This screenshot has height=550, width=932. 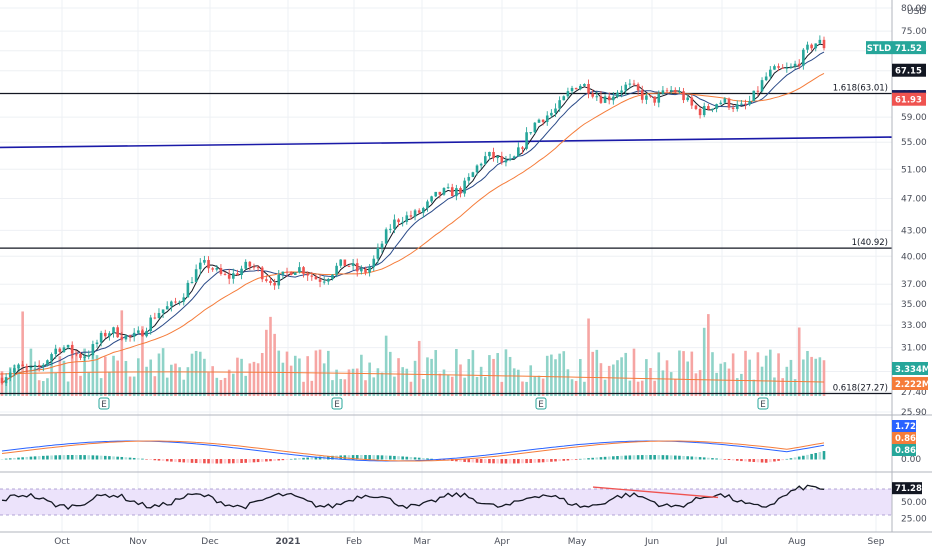 What do you see at coordinates (502, 542) in the screenshot?
I see `time-label-6: Apr` at bounding box center [502, 542].